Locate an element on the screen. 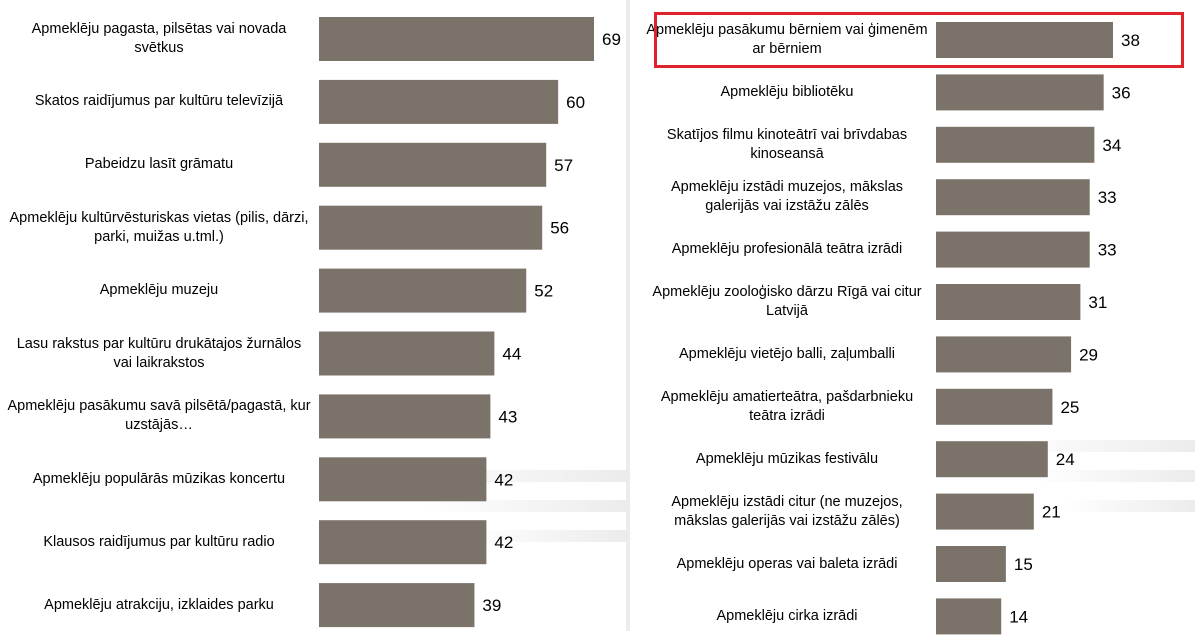 This screenshot has height=638, width=1195. panel-divider is located at coordinates (628, 315).